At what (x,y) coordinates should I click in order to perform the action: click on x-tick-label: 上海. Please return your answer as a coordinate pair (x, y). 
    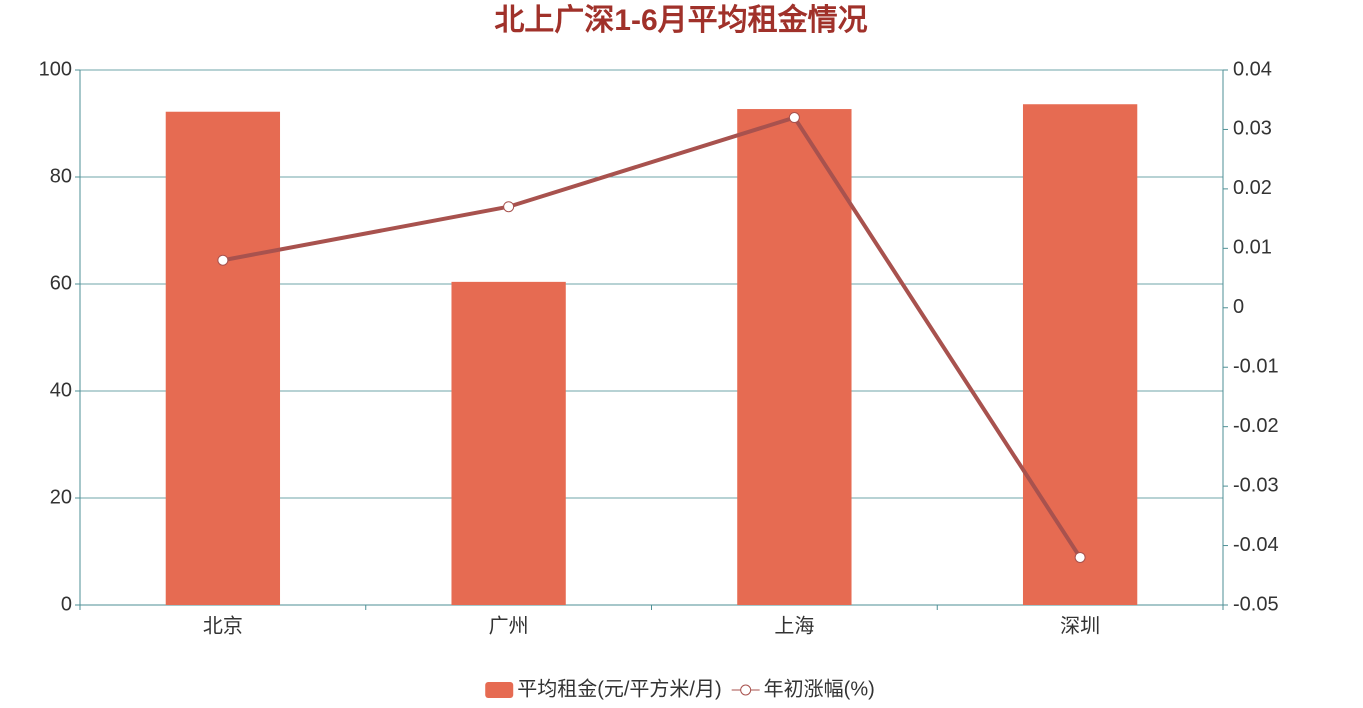
    Looking at the image, I should click on (794, 625).